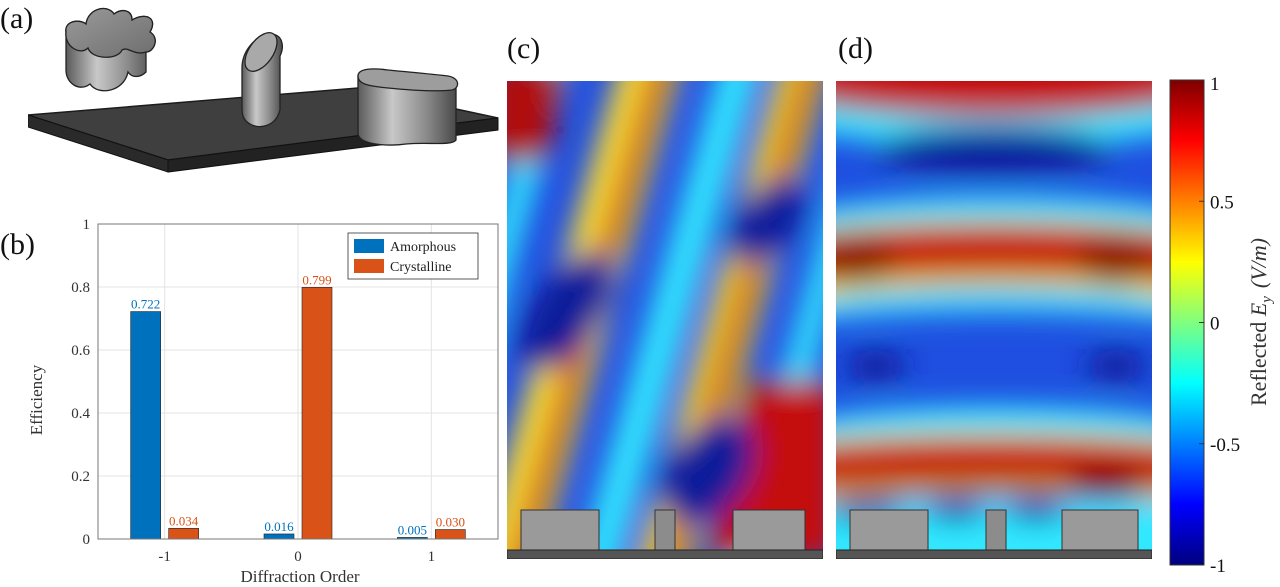 This screenshot has width=1280, height=587. What do you see at coordinates (1215, 84) in the screenshot?
I see `colorbar-tick-label: 1` at bounding box center [1215, 84].